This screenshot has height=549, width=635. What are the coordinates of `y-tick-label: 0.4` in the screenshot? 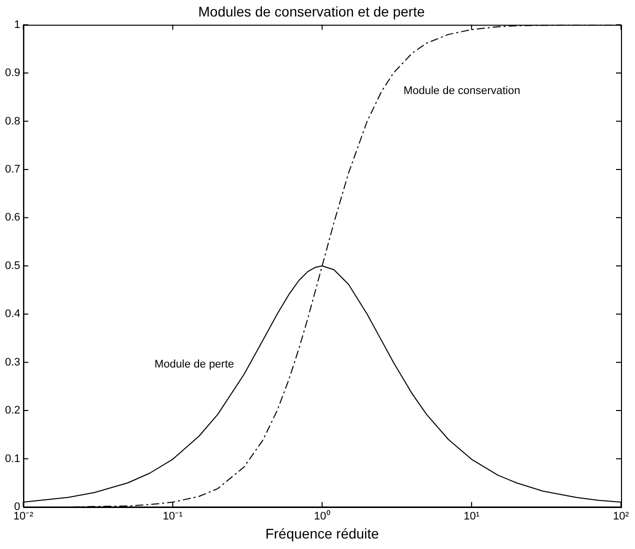 It's located at (12, 314).